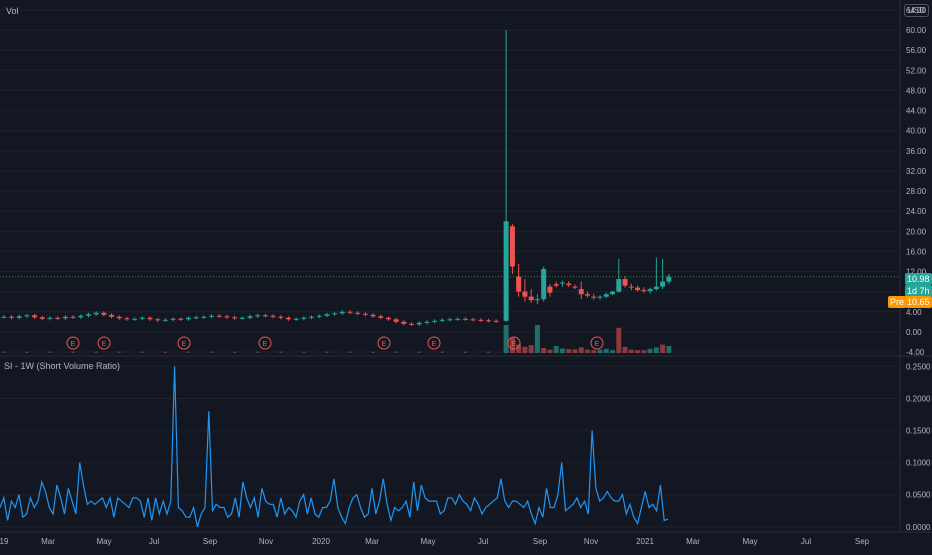 This screenshot has height=555, width=932. I want to click on price-tick-label: -4.00, so click(915, 352).